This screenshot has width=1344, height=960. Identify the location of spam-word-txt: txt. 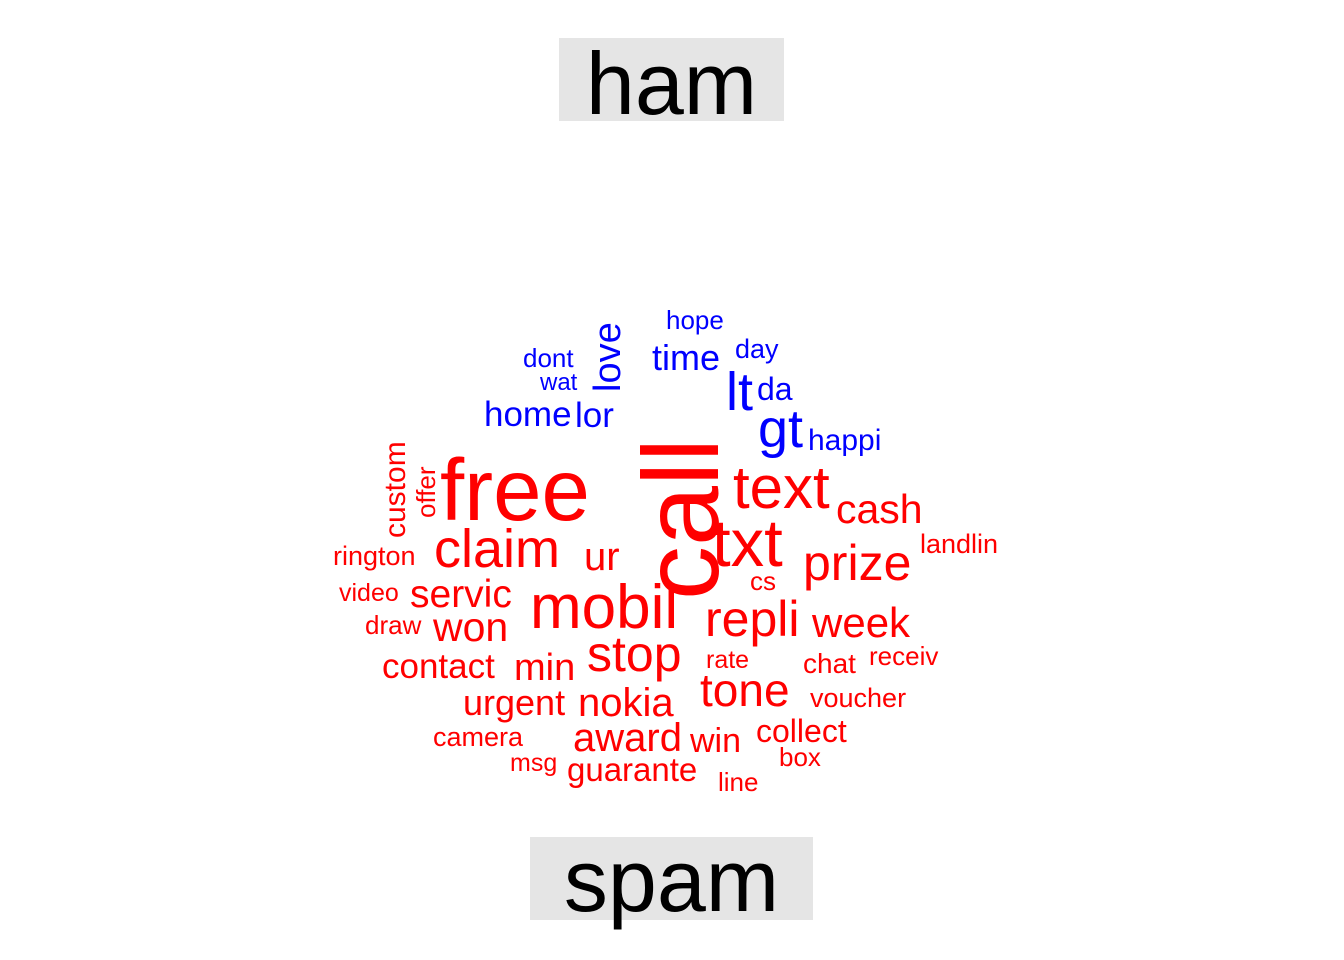
(747, 543).